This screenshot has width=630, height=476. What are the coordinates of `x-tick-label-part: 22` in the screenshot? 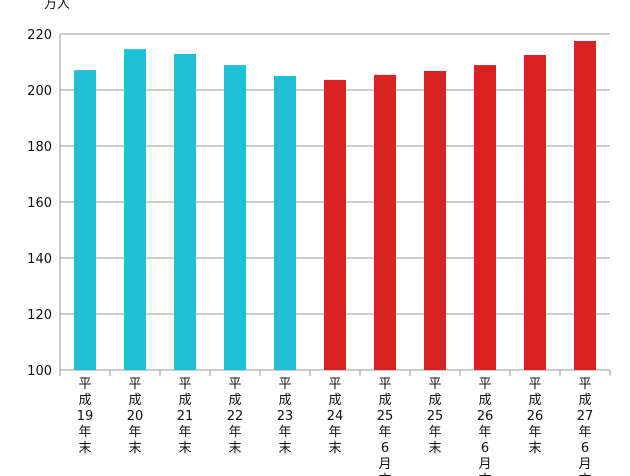 It's located at (235, 416).